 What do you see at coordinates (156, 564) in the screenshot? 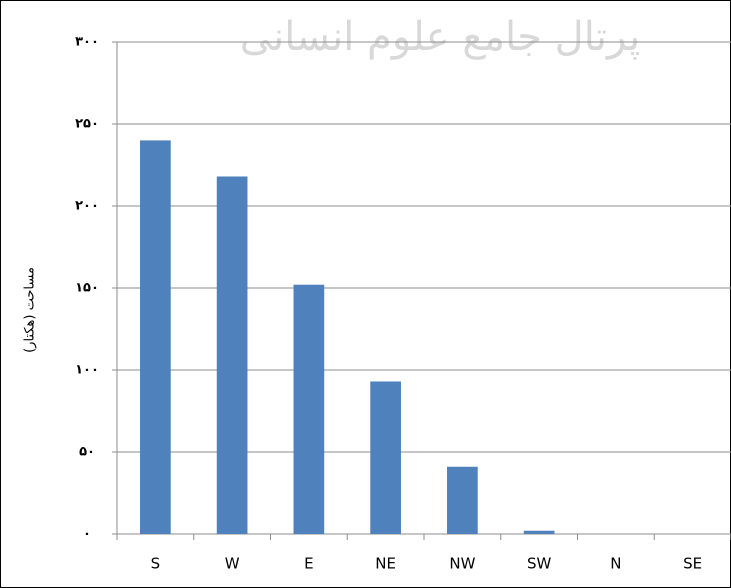
I see `x-tick-label: S` at bounding box center [156, 564].